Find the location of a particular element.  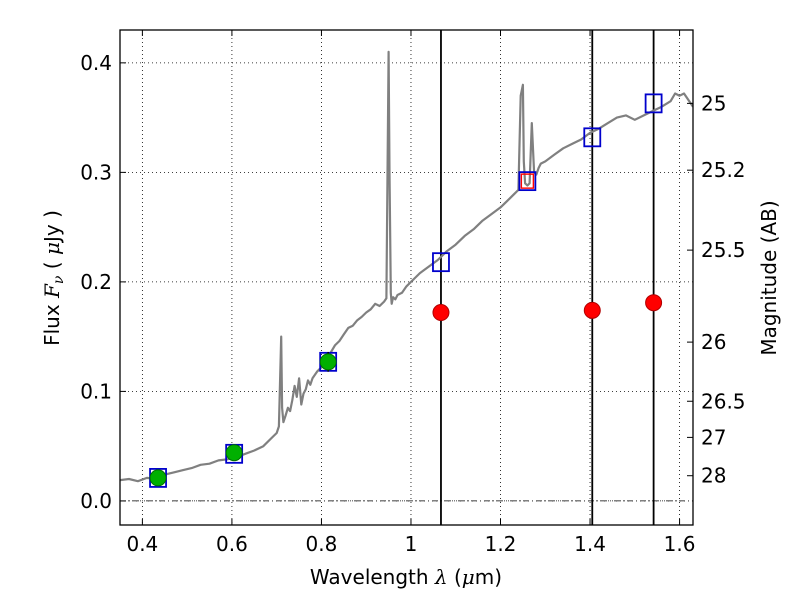

y-tick-label: 0.0 is located at coordinates (96, 501).